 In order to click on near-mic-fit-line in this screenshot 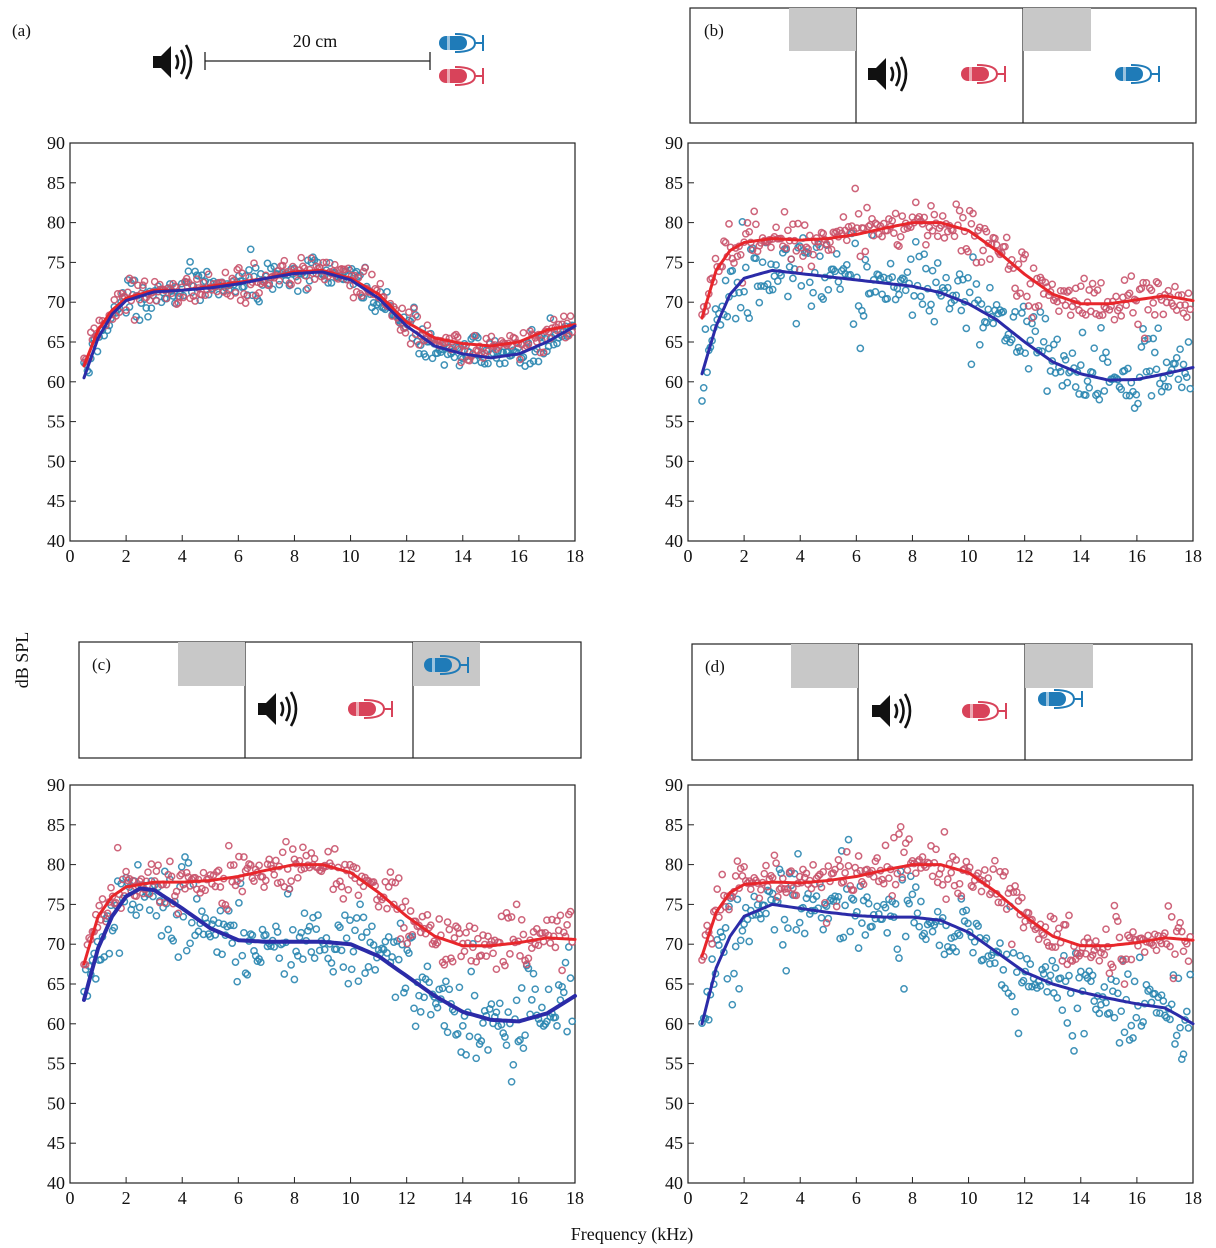, I will do `click(947, 270)`.